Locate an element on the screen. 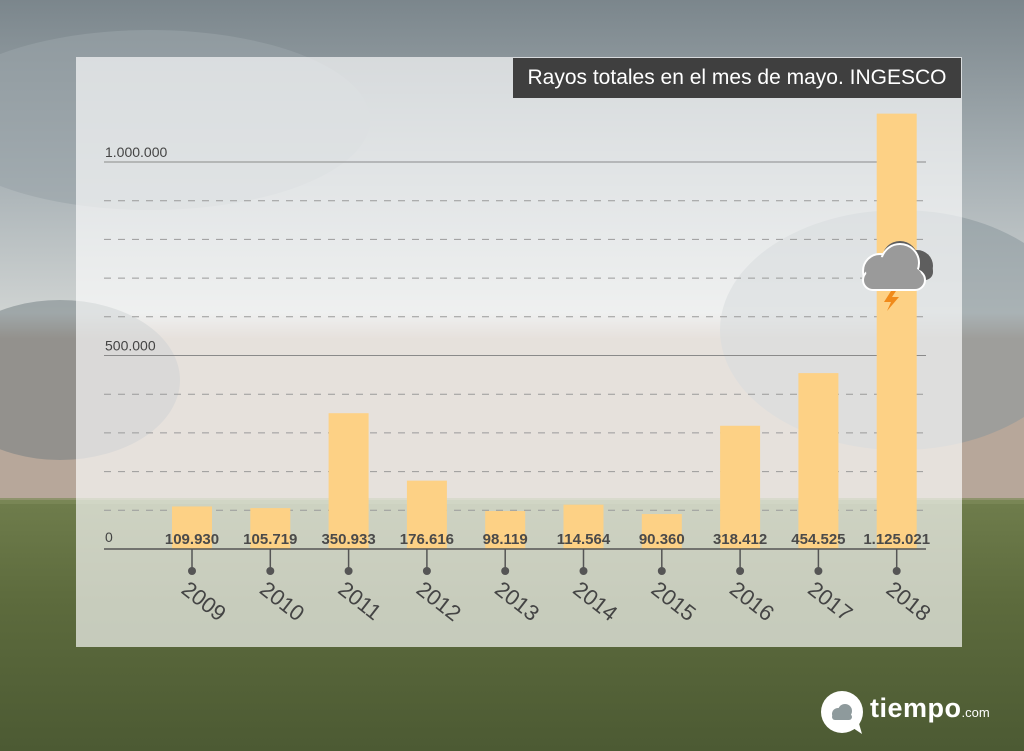 The height and width of the screenshot is (751, 1024). bar-2013 is located at coordinates (505, 530).